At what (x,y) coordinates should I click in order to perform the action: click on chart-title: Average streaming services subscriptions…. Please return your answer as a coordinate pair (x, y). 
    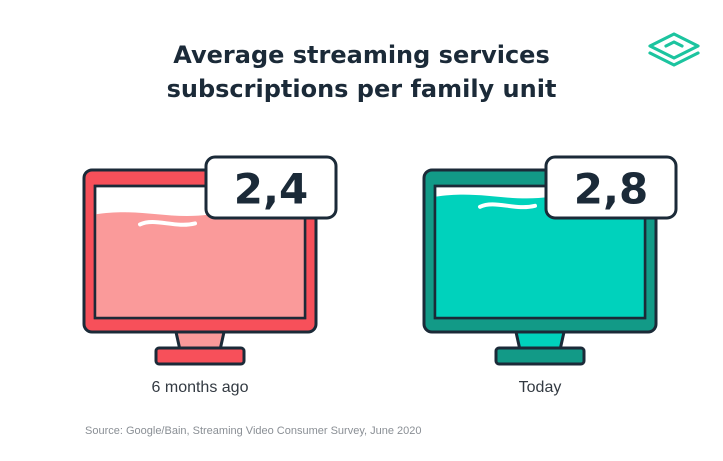
    Looking at the image, I should click on (361, 72).